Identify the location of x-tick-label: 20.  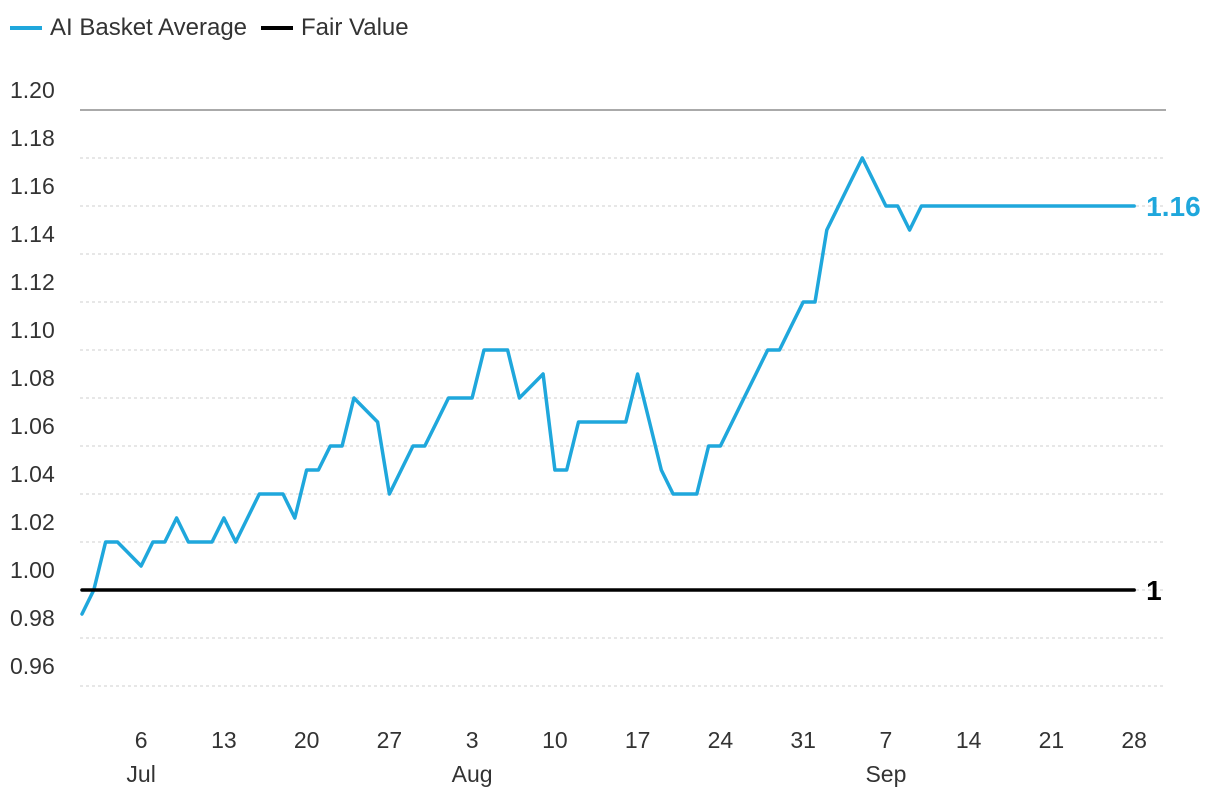
(307, 740).